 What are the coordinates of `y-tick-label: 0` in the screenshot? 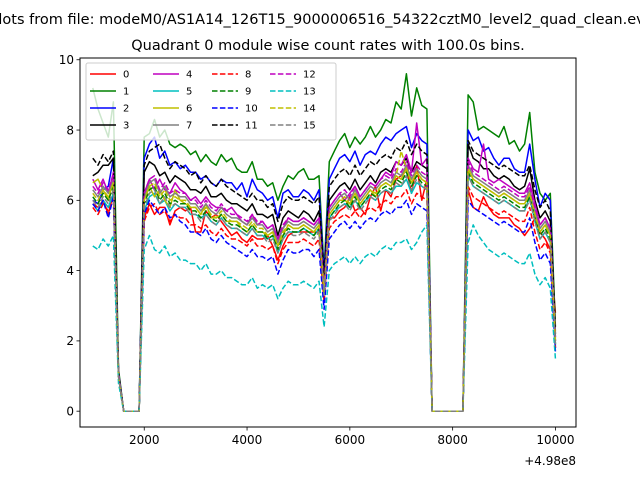 It's located at (70, 411).